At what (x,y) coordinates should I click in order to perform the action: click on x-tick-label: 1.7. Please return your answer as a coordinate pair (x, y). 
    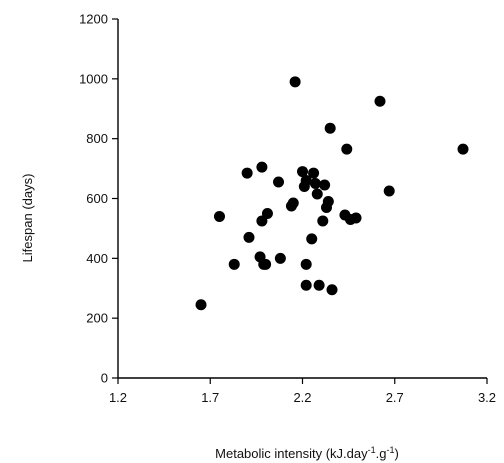
    Looking at the image, I should click on (210, 397).